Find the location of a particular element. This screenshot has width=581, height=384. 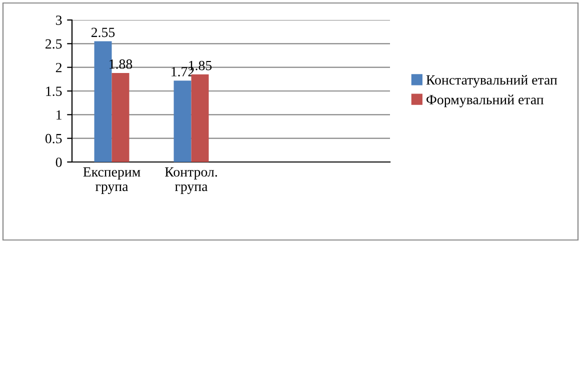

x-tick-label: Контрол. група is located at coordinates (191, 180).